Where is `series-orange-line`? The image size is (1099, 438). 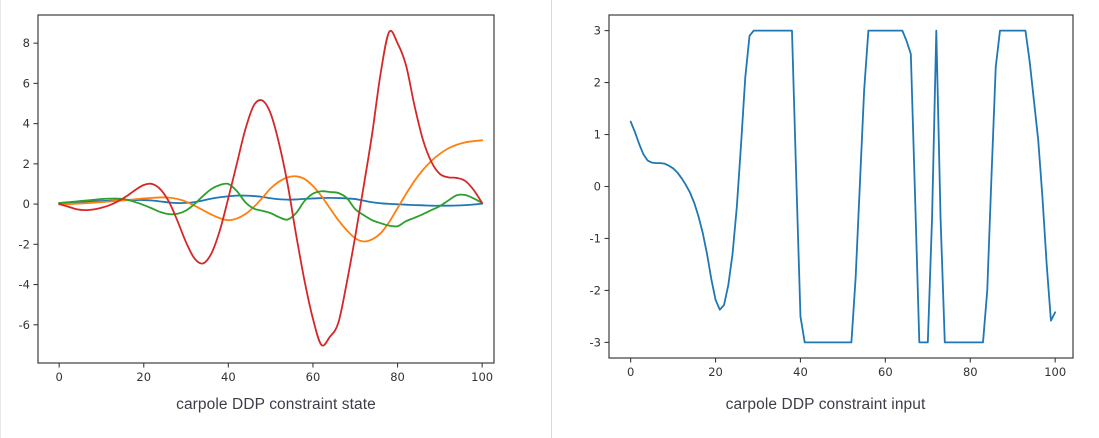
series-orange-line is located at coordinates (271, 191).